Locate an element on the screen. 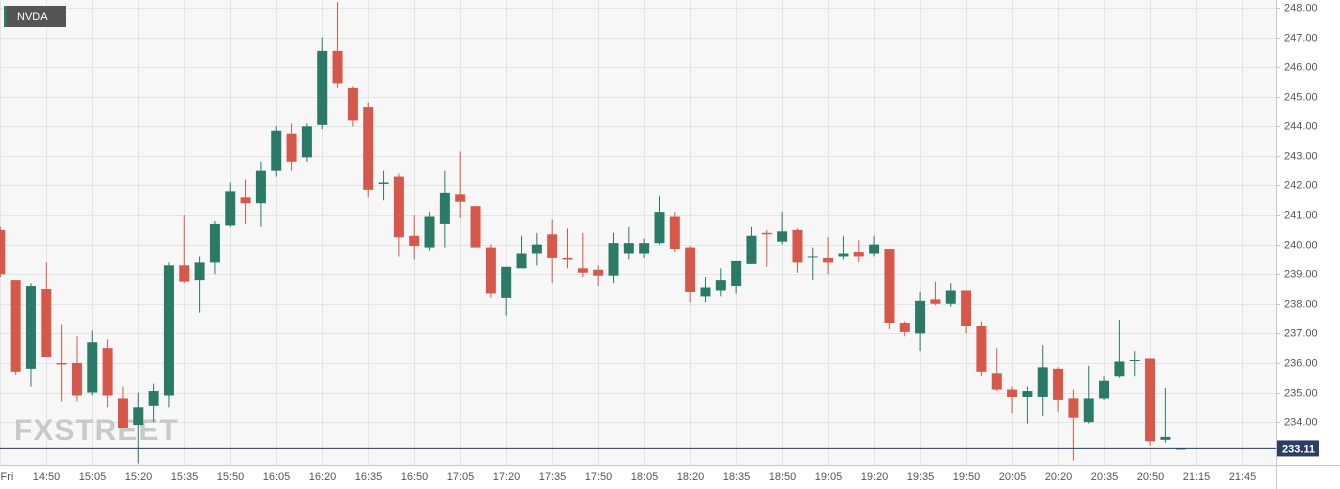 This screenshot has height=489, width=1340. last-price-label: 233.11 is located at coordinates (1298, 449).